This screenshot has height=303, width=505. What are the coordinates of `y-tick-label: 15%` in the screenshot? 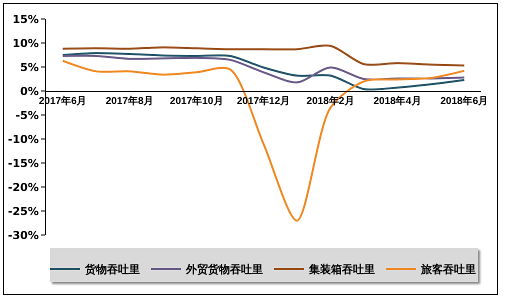 It's located at (25, 19).